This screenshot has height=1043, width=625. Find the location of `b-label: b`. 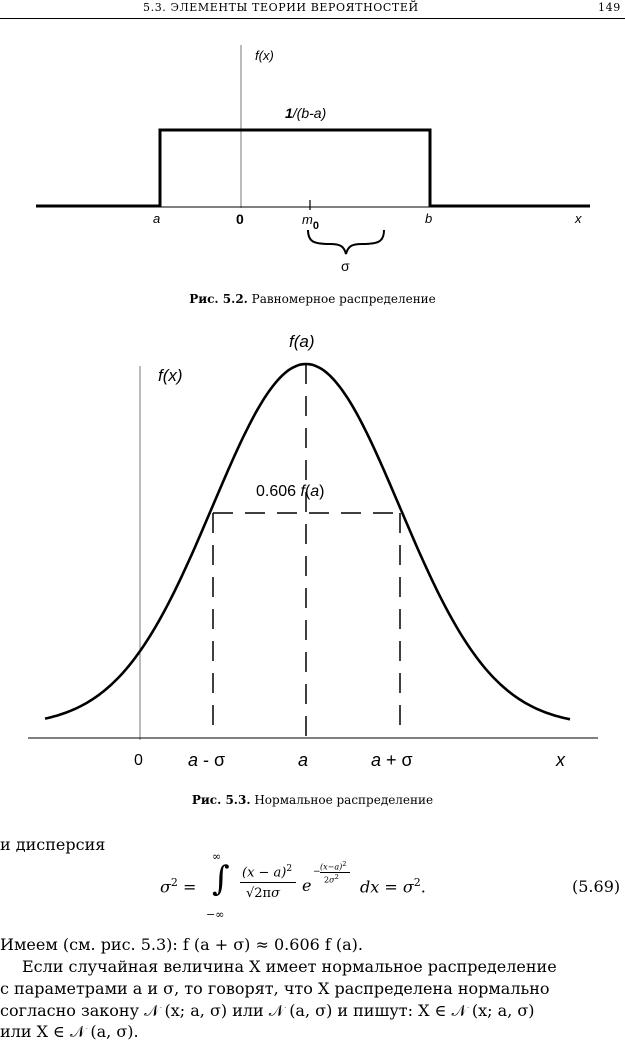

b-label: b is located at coordinates (429, 218).